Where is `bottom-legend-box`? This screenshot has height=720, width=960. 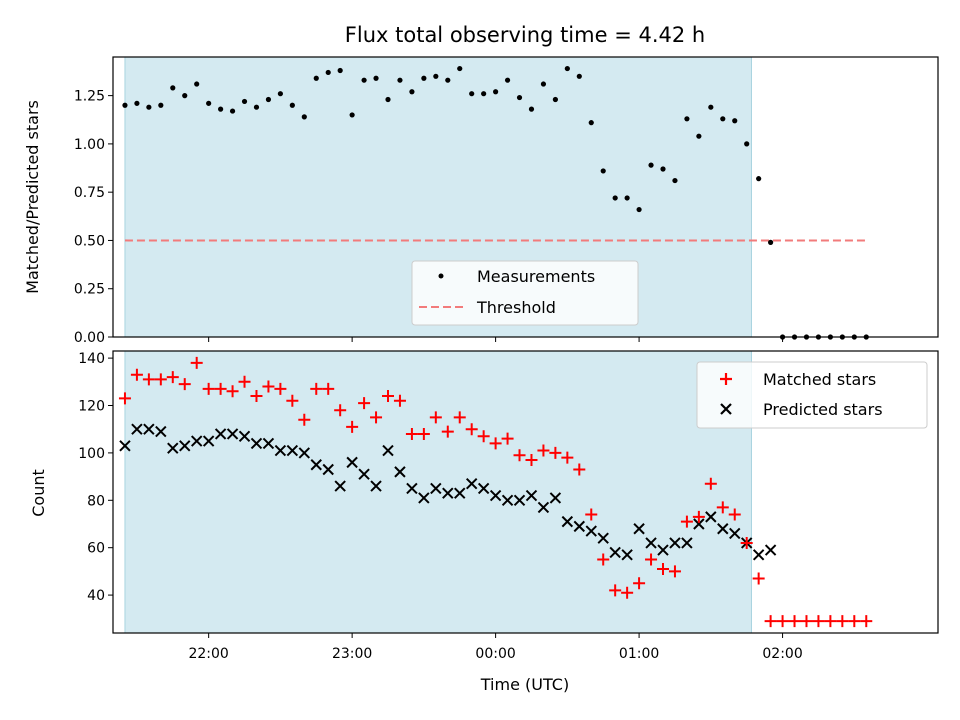
bottom-legend-box is located at coordinates (812, 395).